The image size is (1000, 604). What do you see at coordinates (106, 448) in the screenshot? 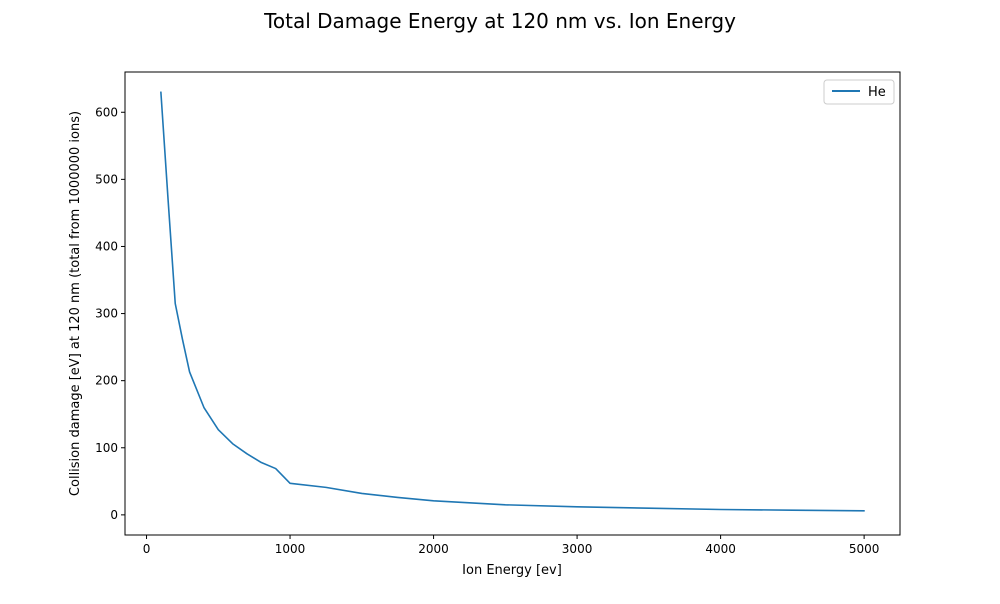
I see `y-tick-label: 100` at bounding box center [106, 448].